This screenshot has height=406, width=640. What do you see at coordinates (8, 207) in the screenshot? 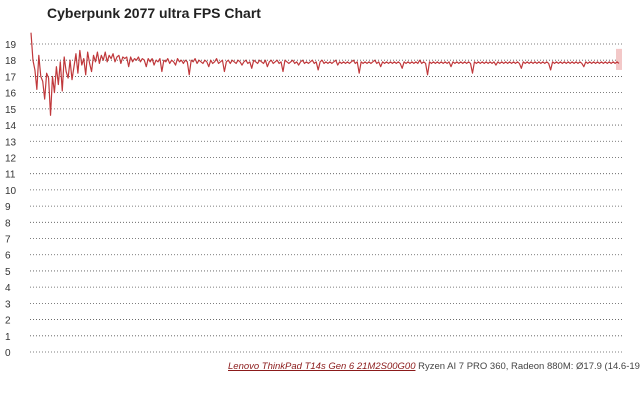
I see `y-tick-label-9: 9` at bounding box center [8, 207].